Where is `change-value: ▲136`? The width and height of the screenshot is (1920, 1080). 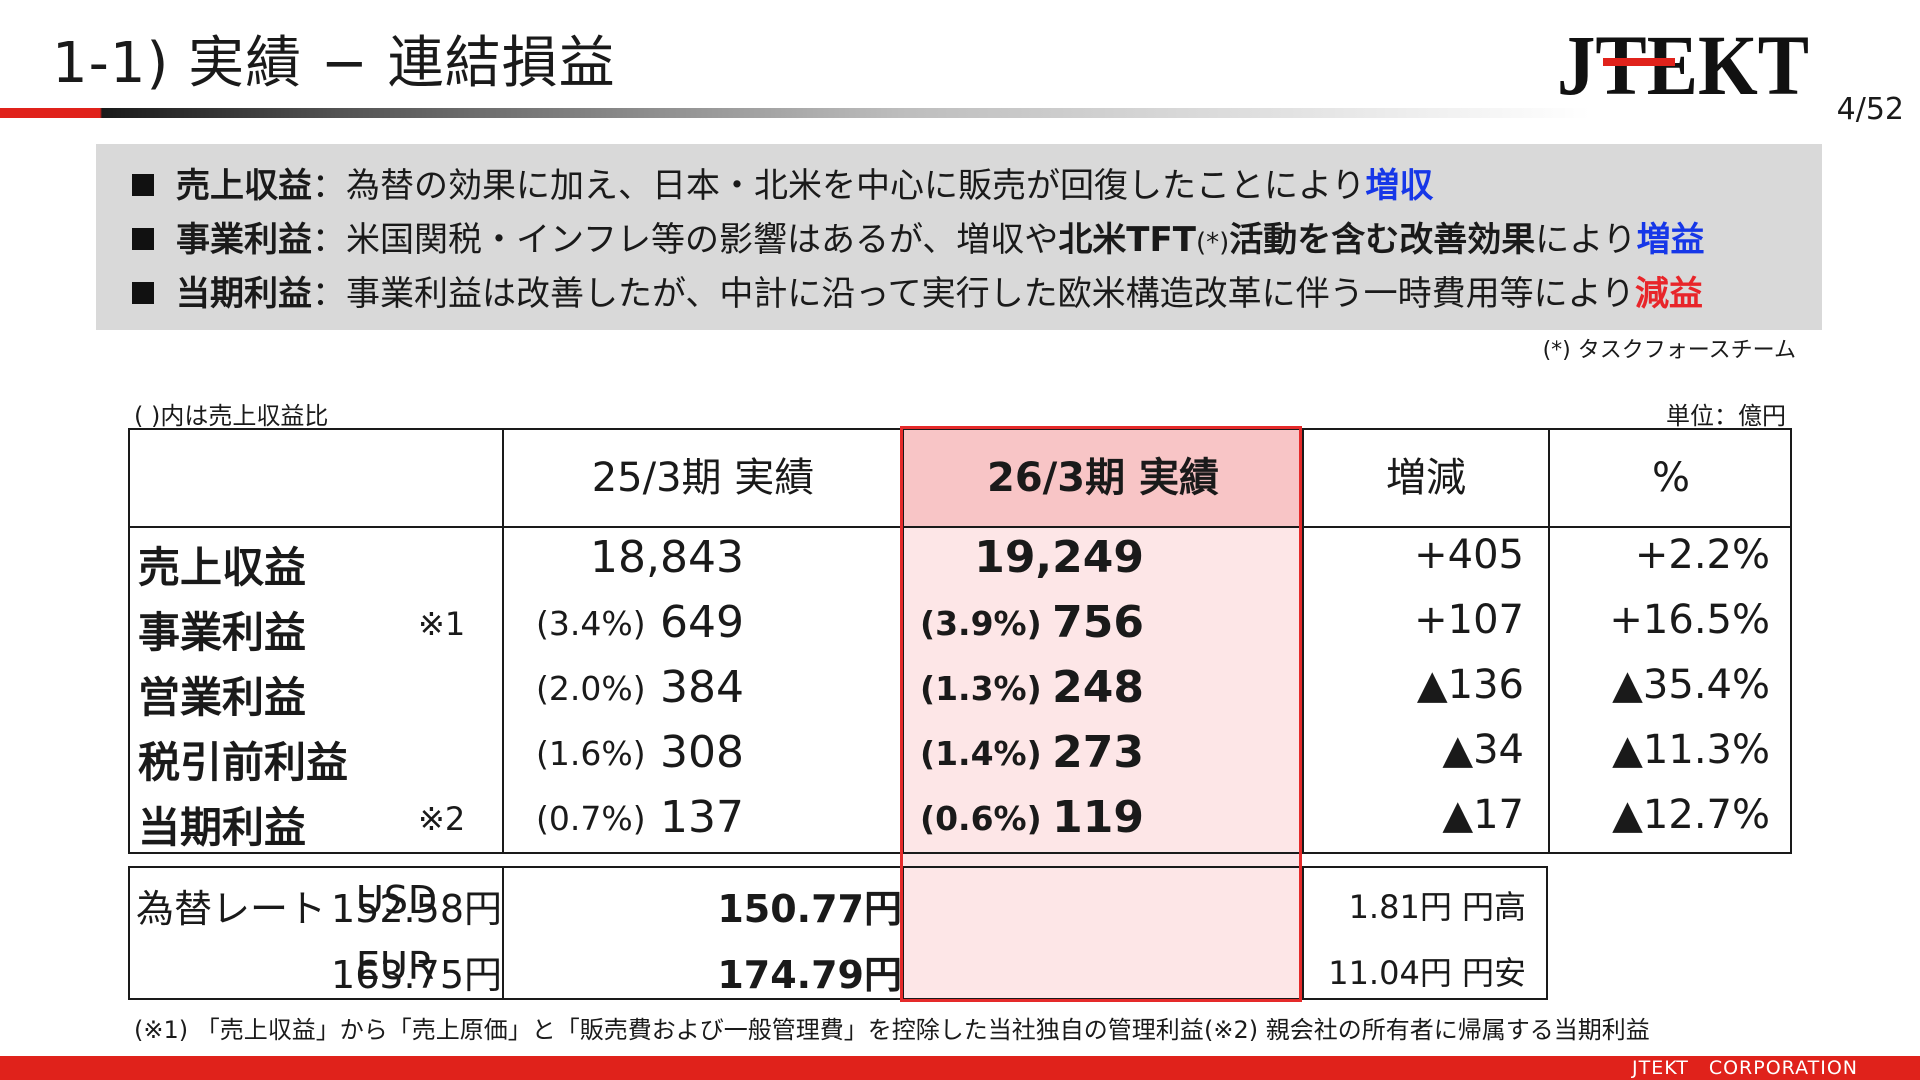
change-value: ▲136 is located at coordinates (1470, 685).